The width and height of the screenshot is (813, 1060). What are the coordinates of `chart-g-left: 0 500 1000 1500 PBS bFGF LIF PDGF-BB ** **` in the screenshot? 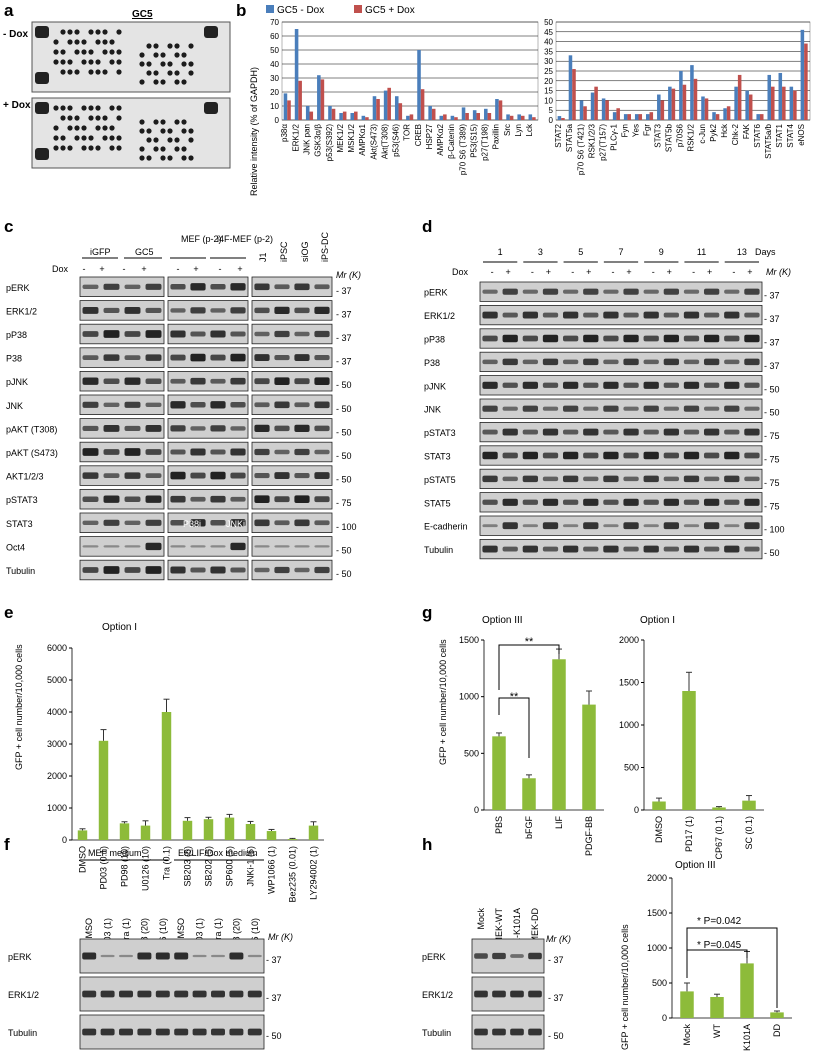 It's located at (531, 745).